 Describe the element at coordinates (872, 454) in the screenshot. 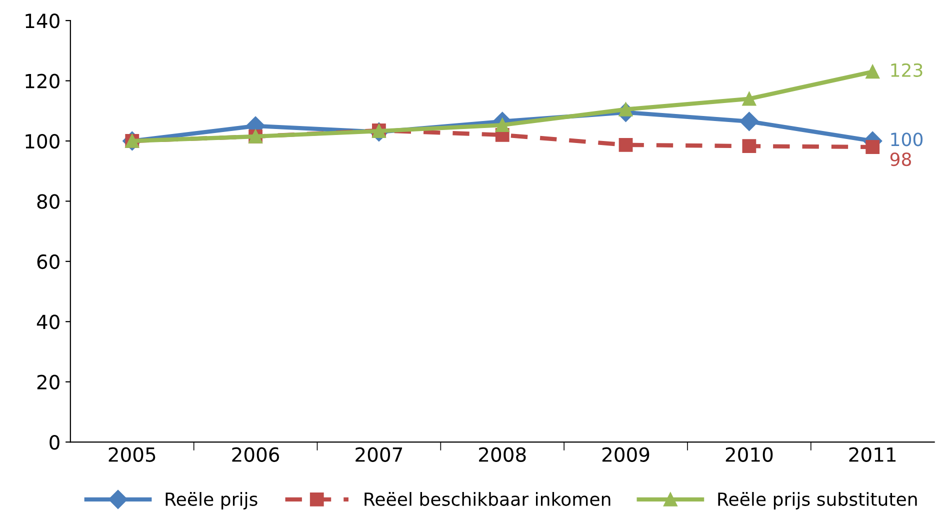

I see `x-tick-label: 2011` at that location.